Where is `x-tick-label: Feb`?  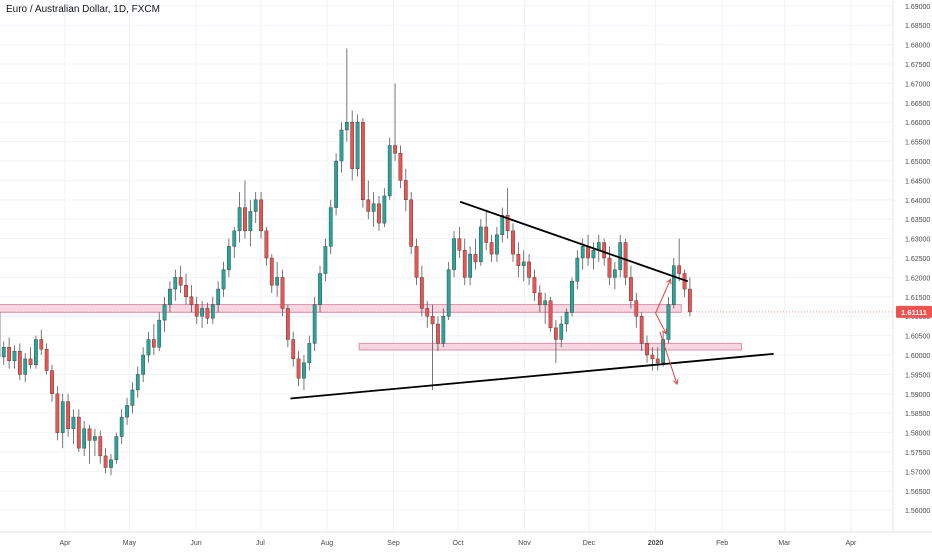 x-tick-label: Feb is located at coordinates (722, 543).